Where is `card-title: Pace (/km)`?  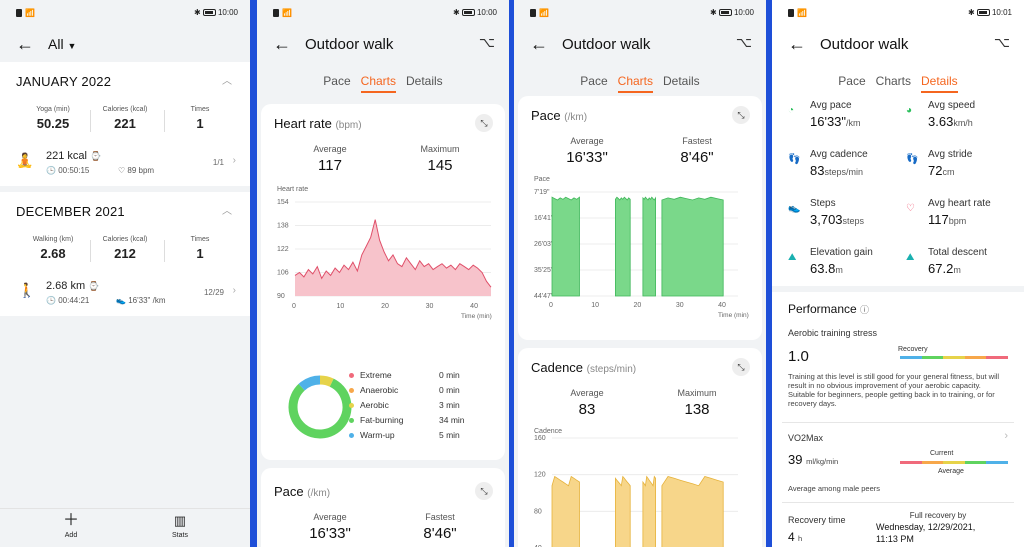 card-title: Pace (/km) is located at coordinates (302, 491).